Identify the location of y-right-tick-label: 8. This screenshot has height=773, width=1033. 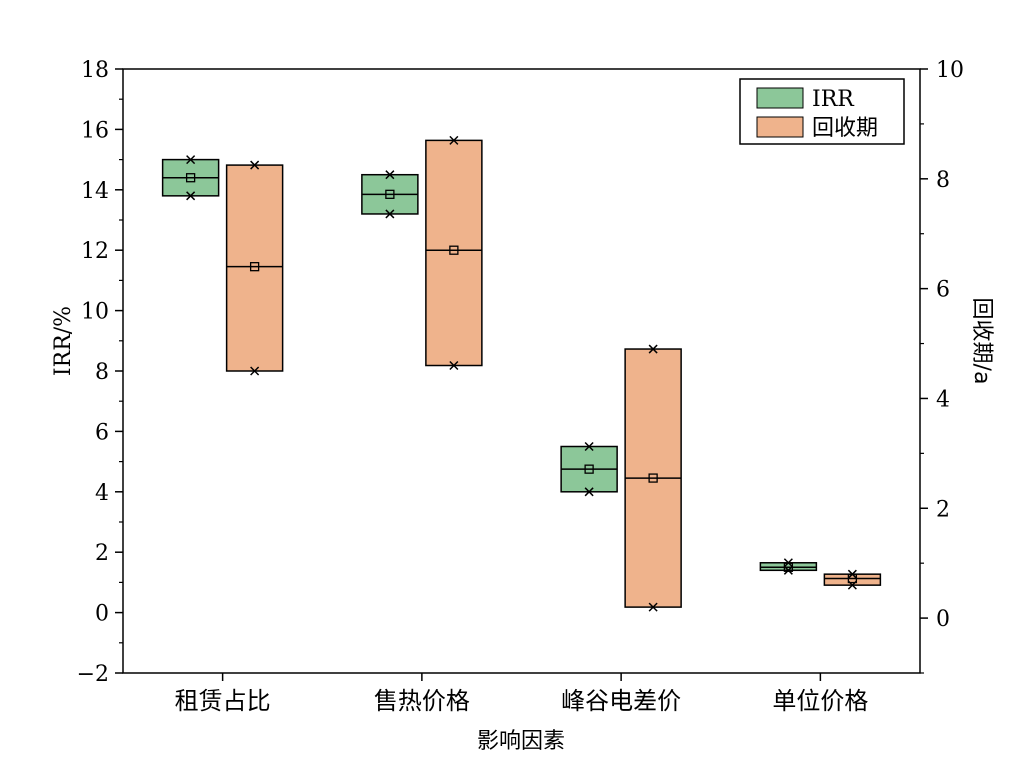
(943, 180).